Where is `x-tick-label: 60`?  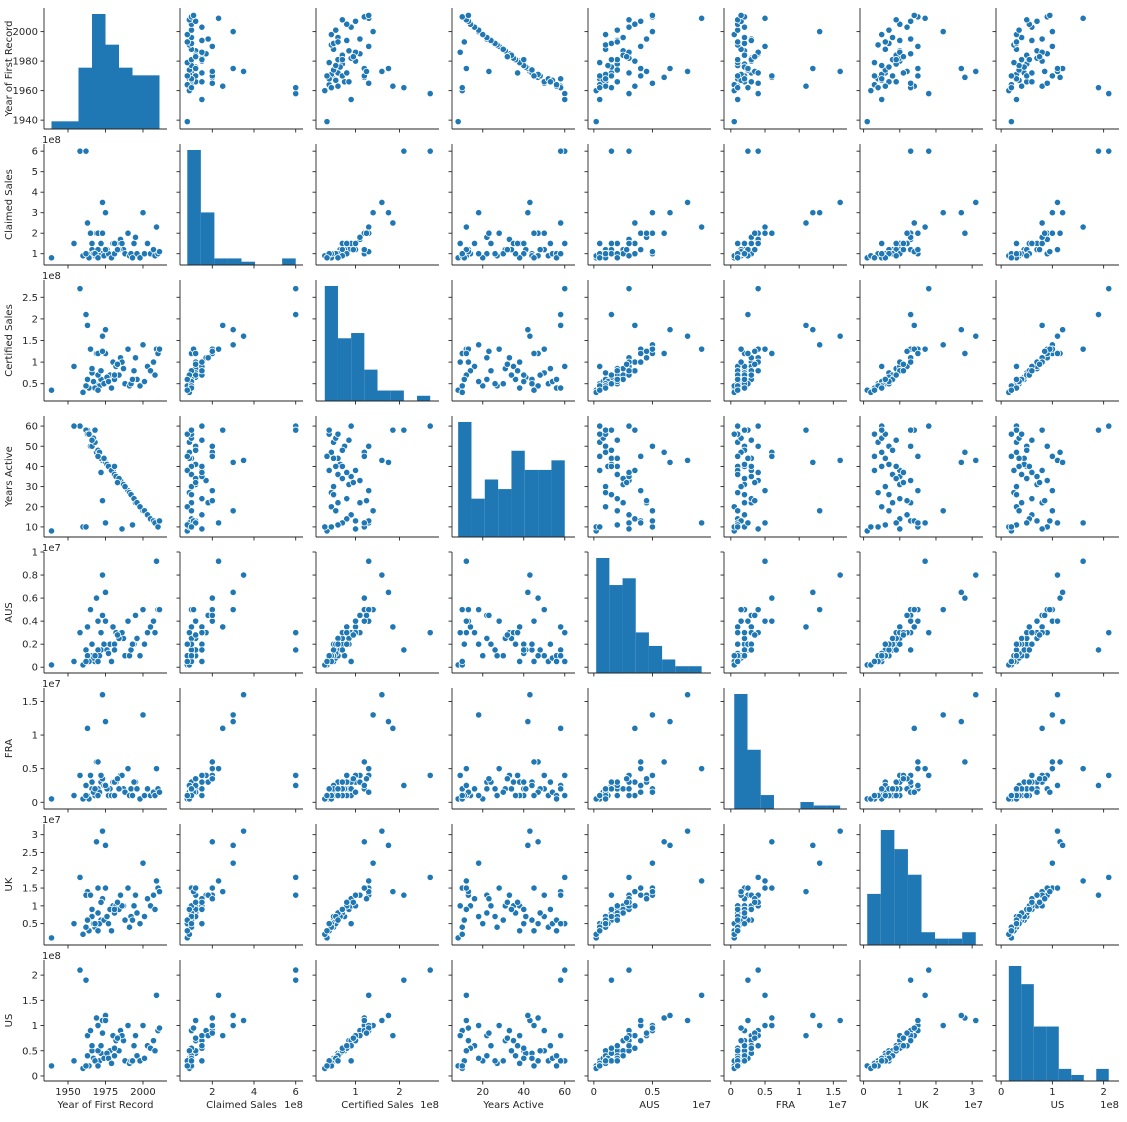 x-tick-label: 60 is located at coordinates (564, 1092).